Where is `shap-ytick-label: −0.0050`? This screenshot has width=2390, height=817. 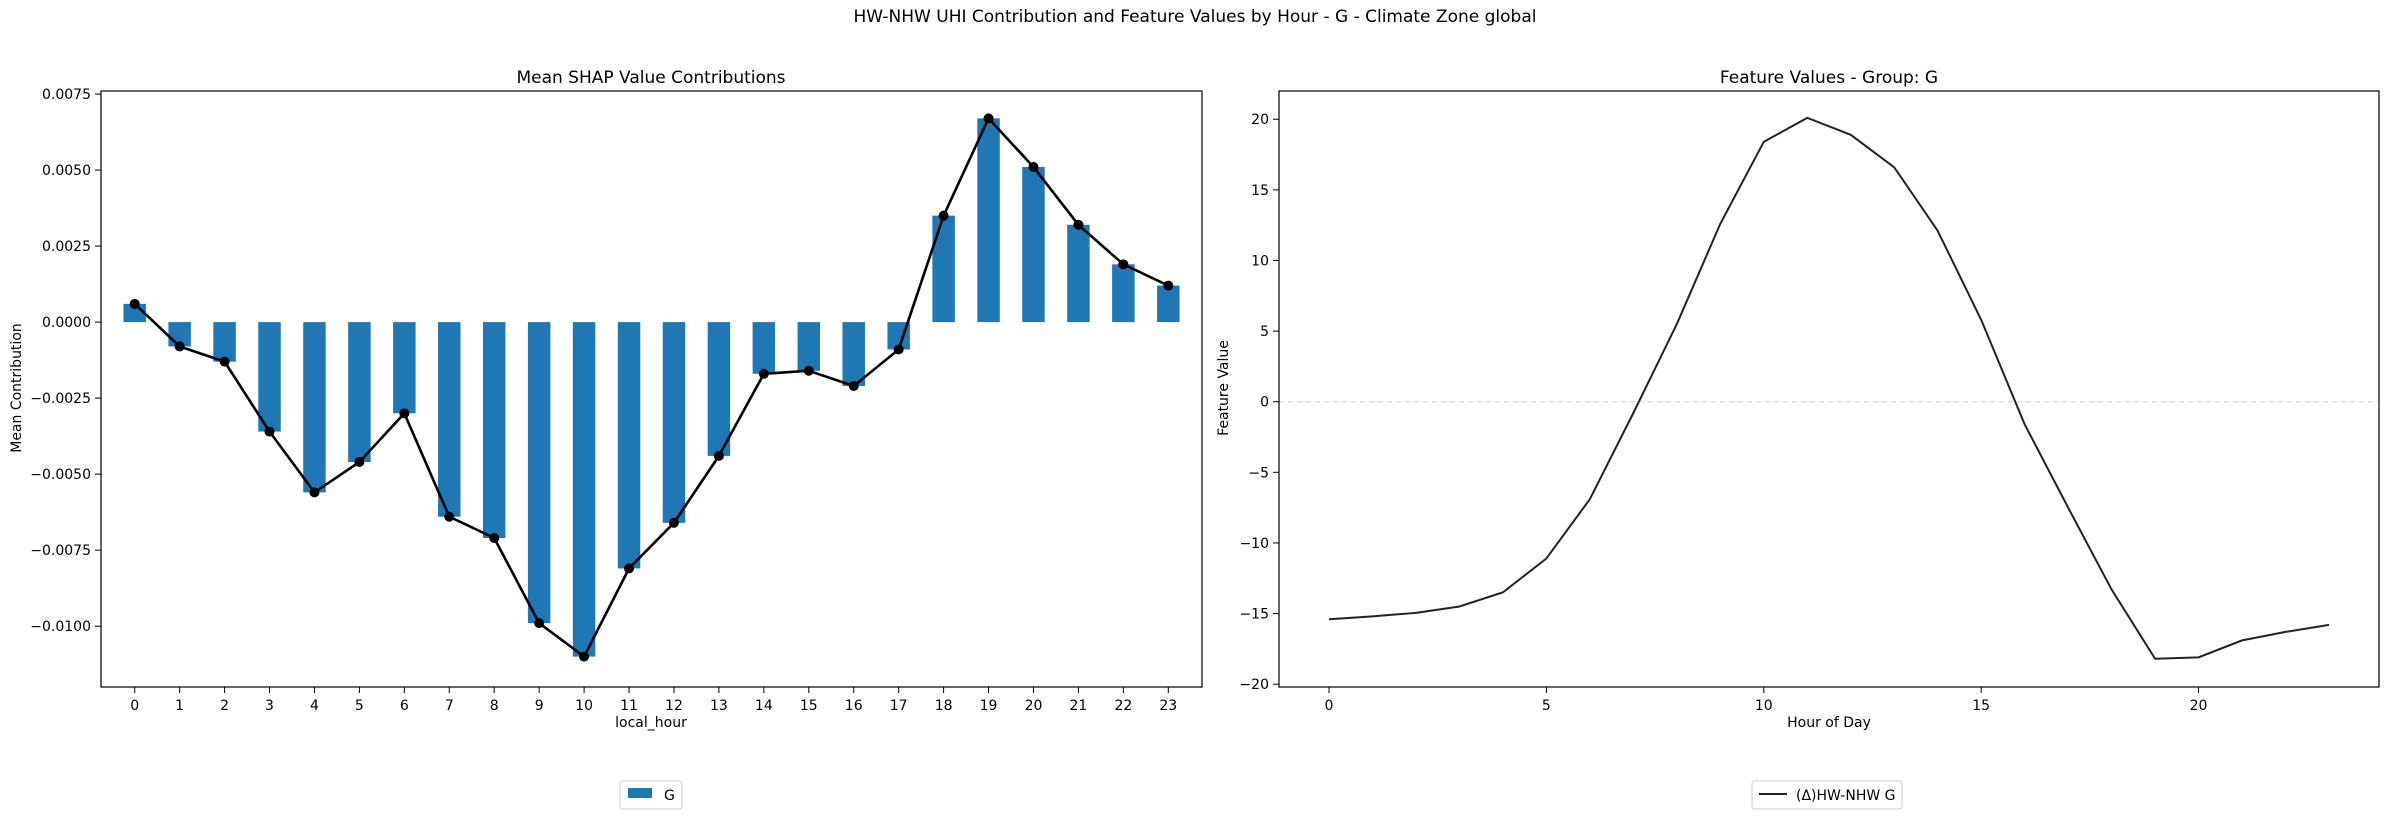
shap-ytick-label: −0.0050 is located at coordinates (60, 475).